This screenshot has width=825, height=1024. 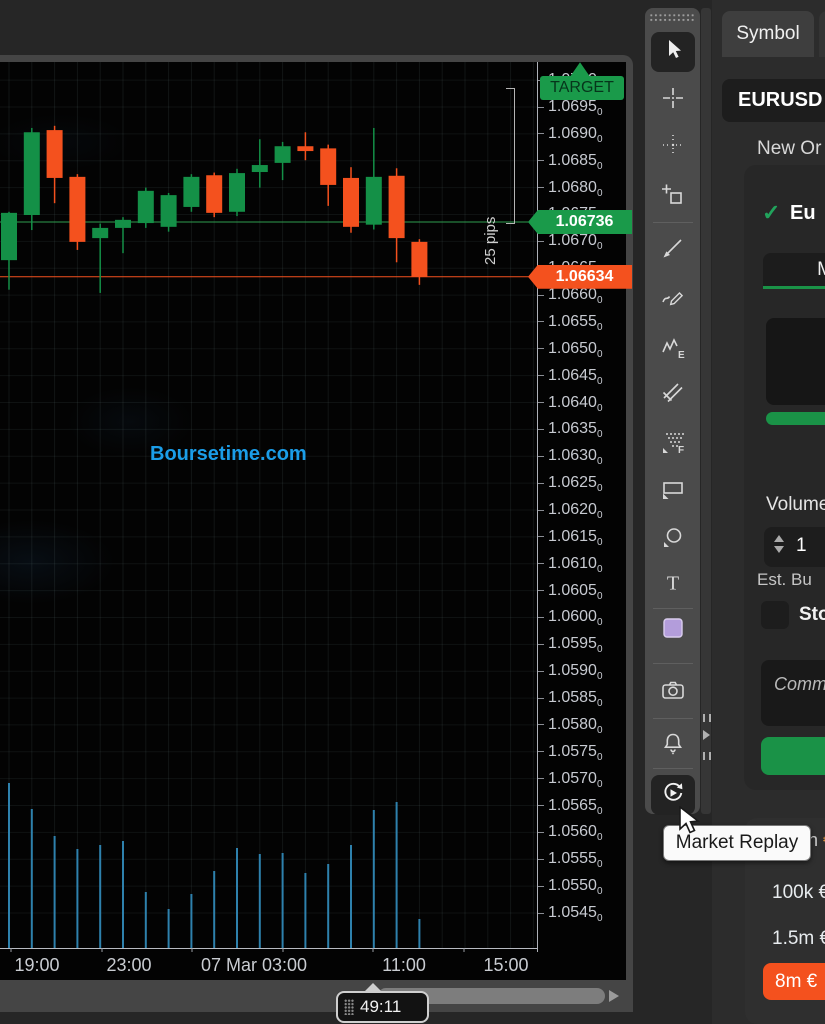 I want to click on depth-bar, so click(x=795, y=418).